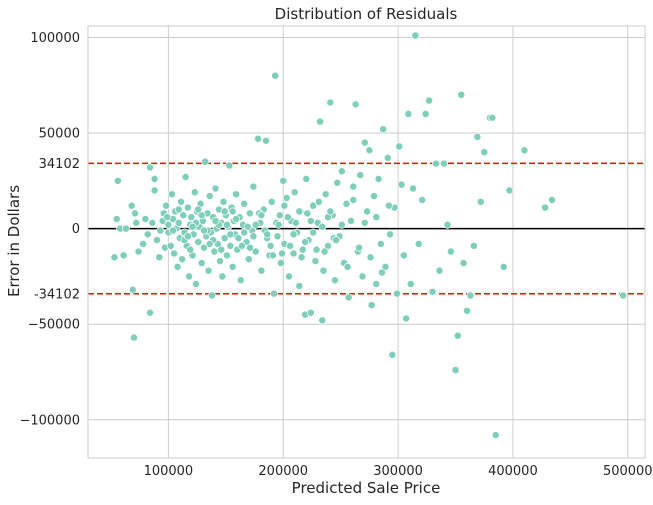 This screenshot has height=505, width=653. I want to click on y-tick-label: −50000, so click(54, 325).